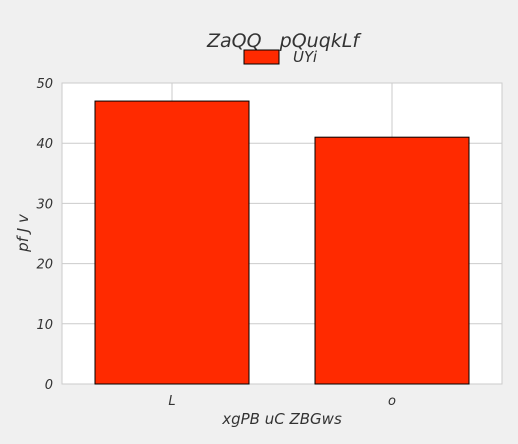 This screenshot has width=518, height=444. What do you see at coordinates (44, 265) in the screenshot?
I see `y-tick-label: 20` at bounding box center [44, 265].